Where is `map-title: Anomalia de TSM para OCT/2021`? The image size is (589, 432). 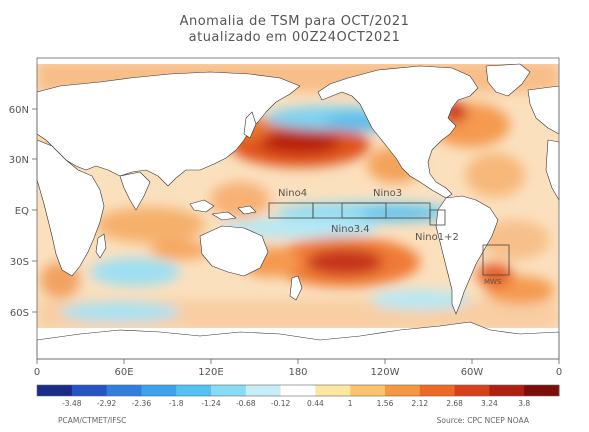
map-title: Anomalia de TSM para OCT/2021 is located at coordinates (294, 21).